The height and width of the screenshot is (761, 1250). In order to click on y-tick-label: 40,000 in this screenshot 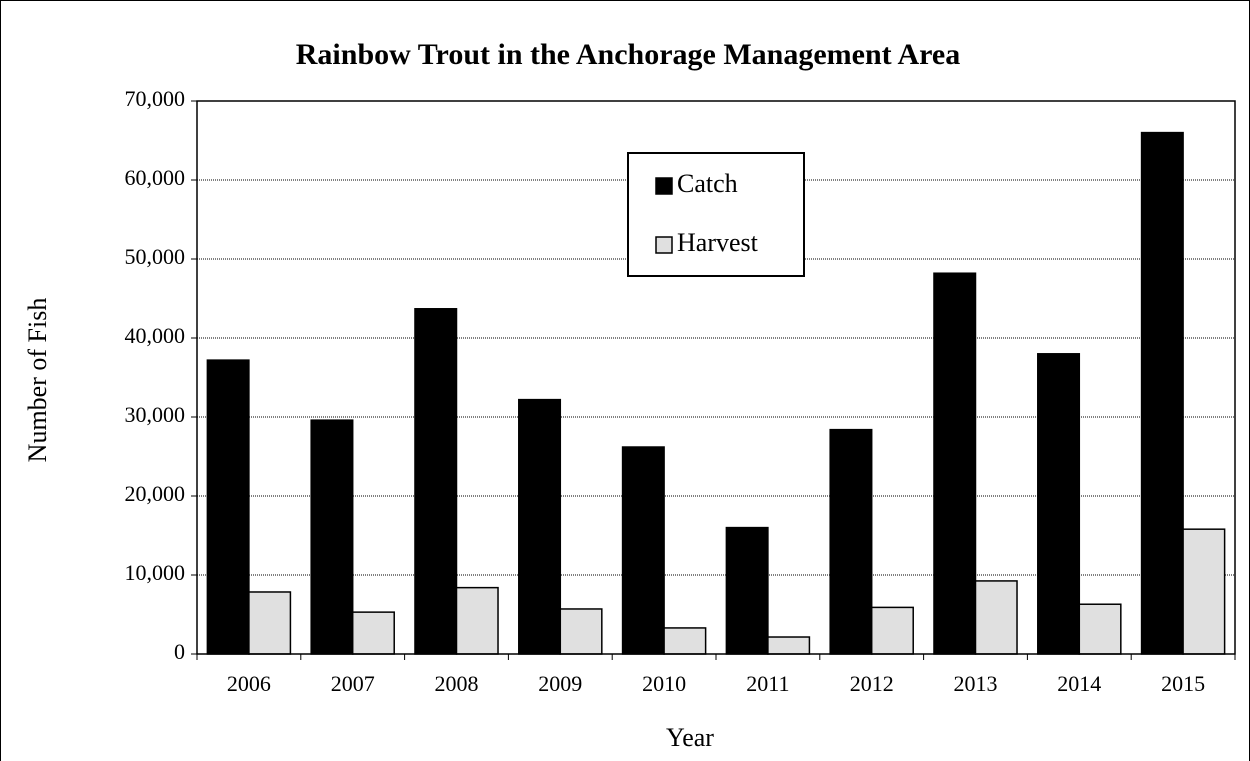, I will do `click(155, 335)`.